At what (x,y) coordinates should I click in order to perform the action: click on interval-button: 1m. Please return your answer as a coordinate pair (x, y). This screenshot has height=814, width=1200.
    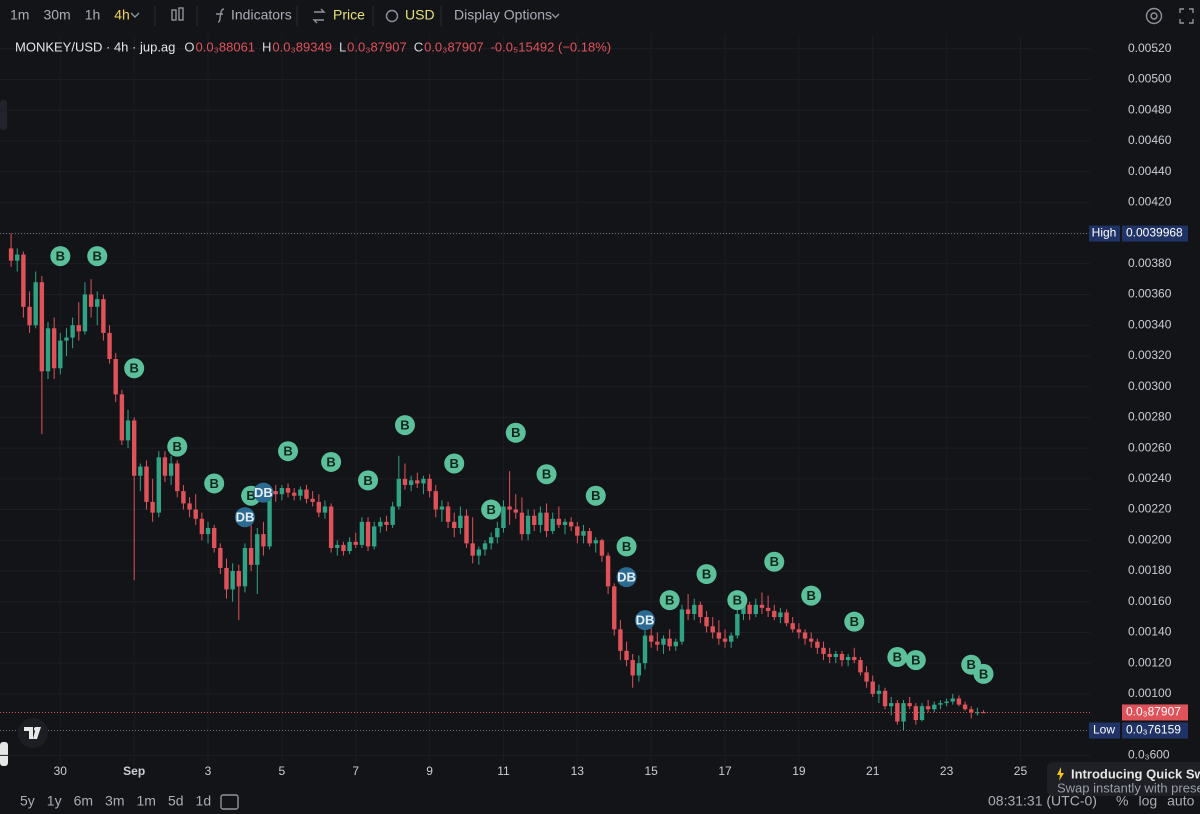
    Looking at the image, I should click on (19, 15).